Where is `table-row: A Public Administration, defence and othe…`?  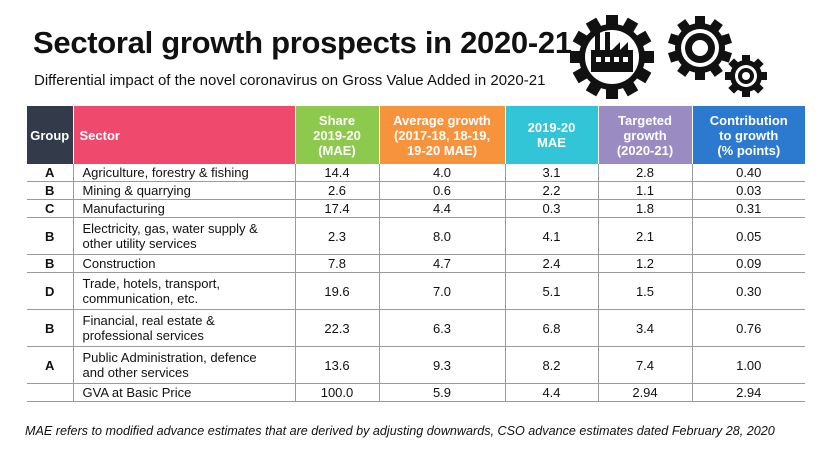 table-row: A Public Administration, defence and othe… is located at coordinates (416, 365).